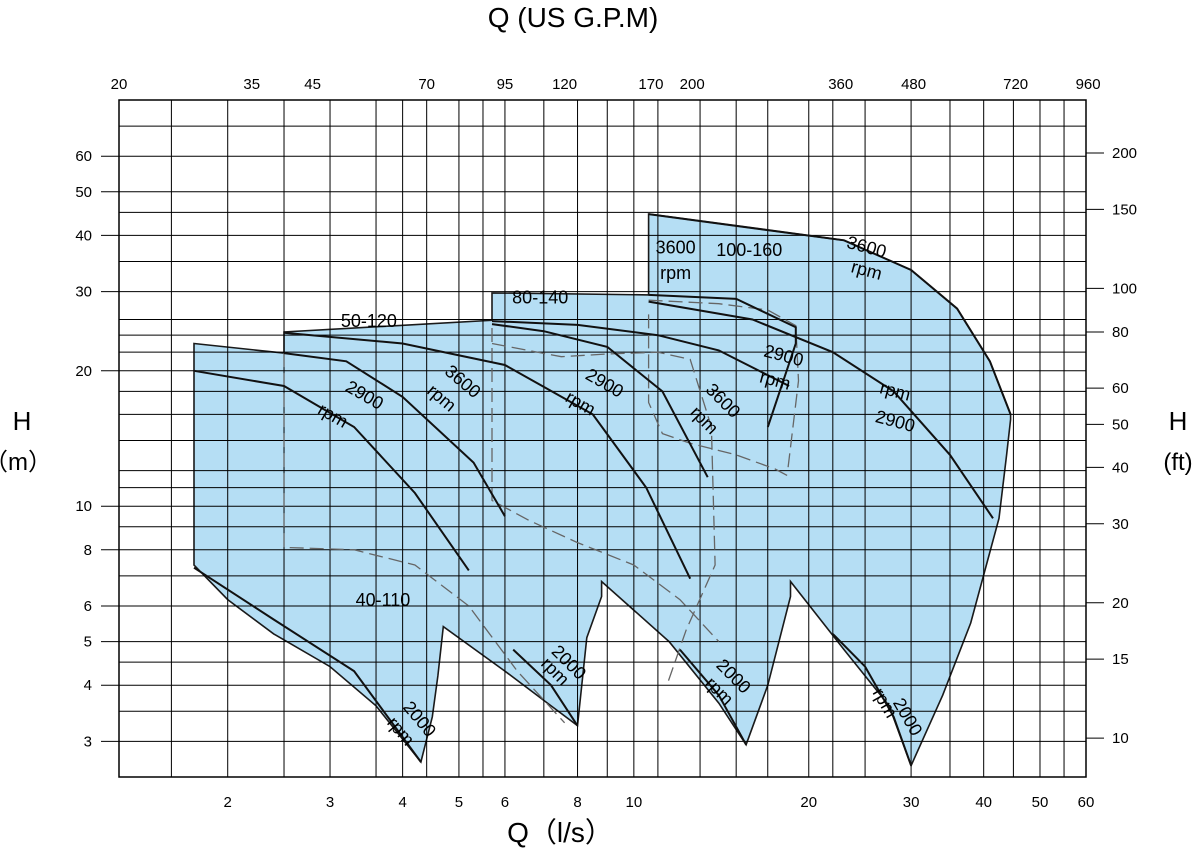 The width and height of the screenshot is (1198, 849). Describe the element at coordinates (1120, 467) in the screenshot. I see `y-tick-right-4: 40` at that location.